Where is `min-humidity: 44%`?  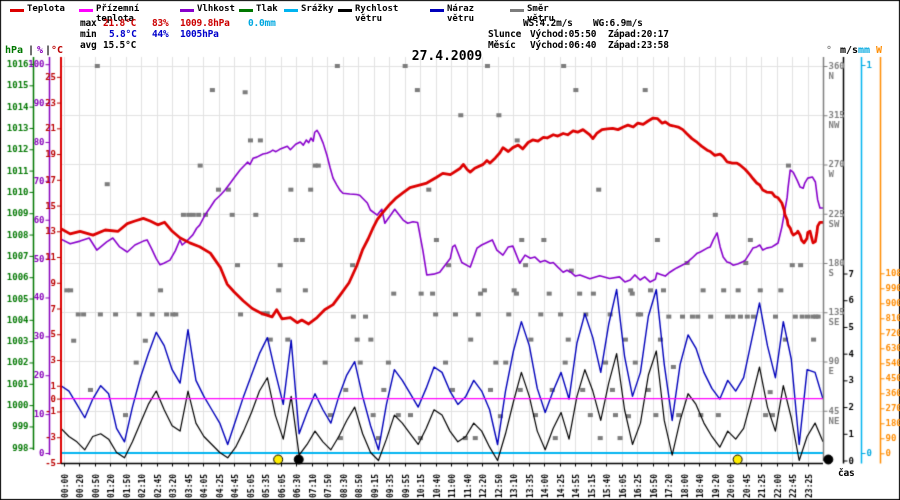 min-humidity: 44% is located at coordinates (160, 34).